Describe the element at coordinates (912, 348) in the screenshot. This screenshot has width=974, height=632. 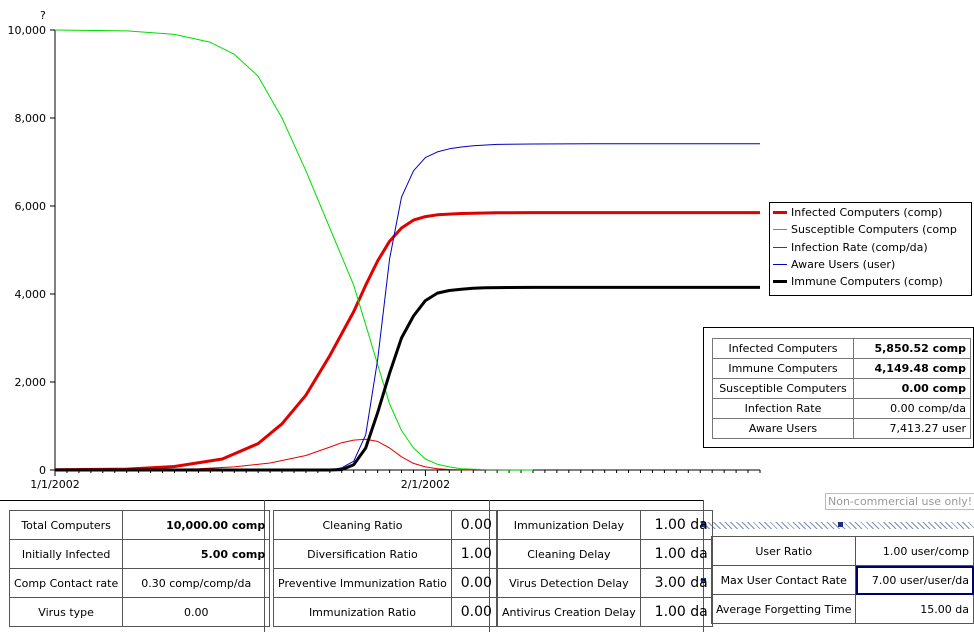
I see `result-value: 5,850.52 comp` at that location.